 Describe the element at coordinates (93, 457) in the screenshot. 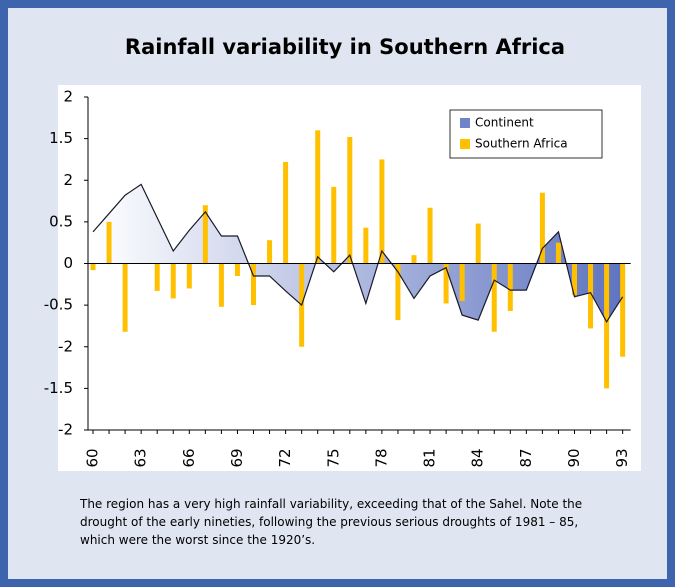

I see `x-tick-label: 60` at that location.